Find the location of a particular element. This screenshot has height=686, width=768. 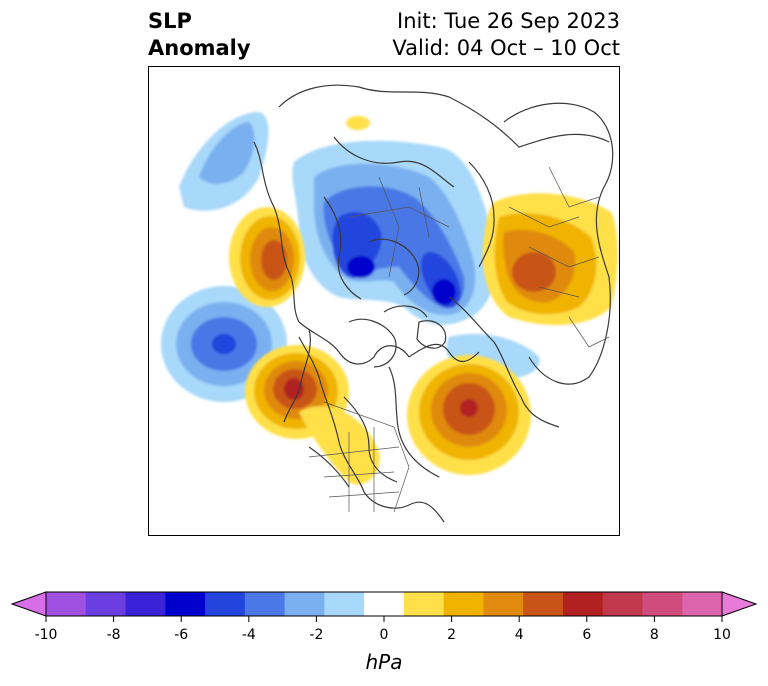

colorbar-tick-label: 6 is located at coordinates (587, 635).